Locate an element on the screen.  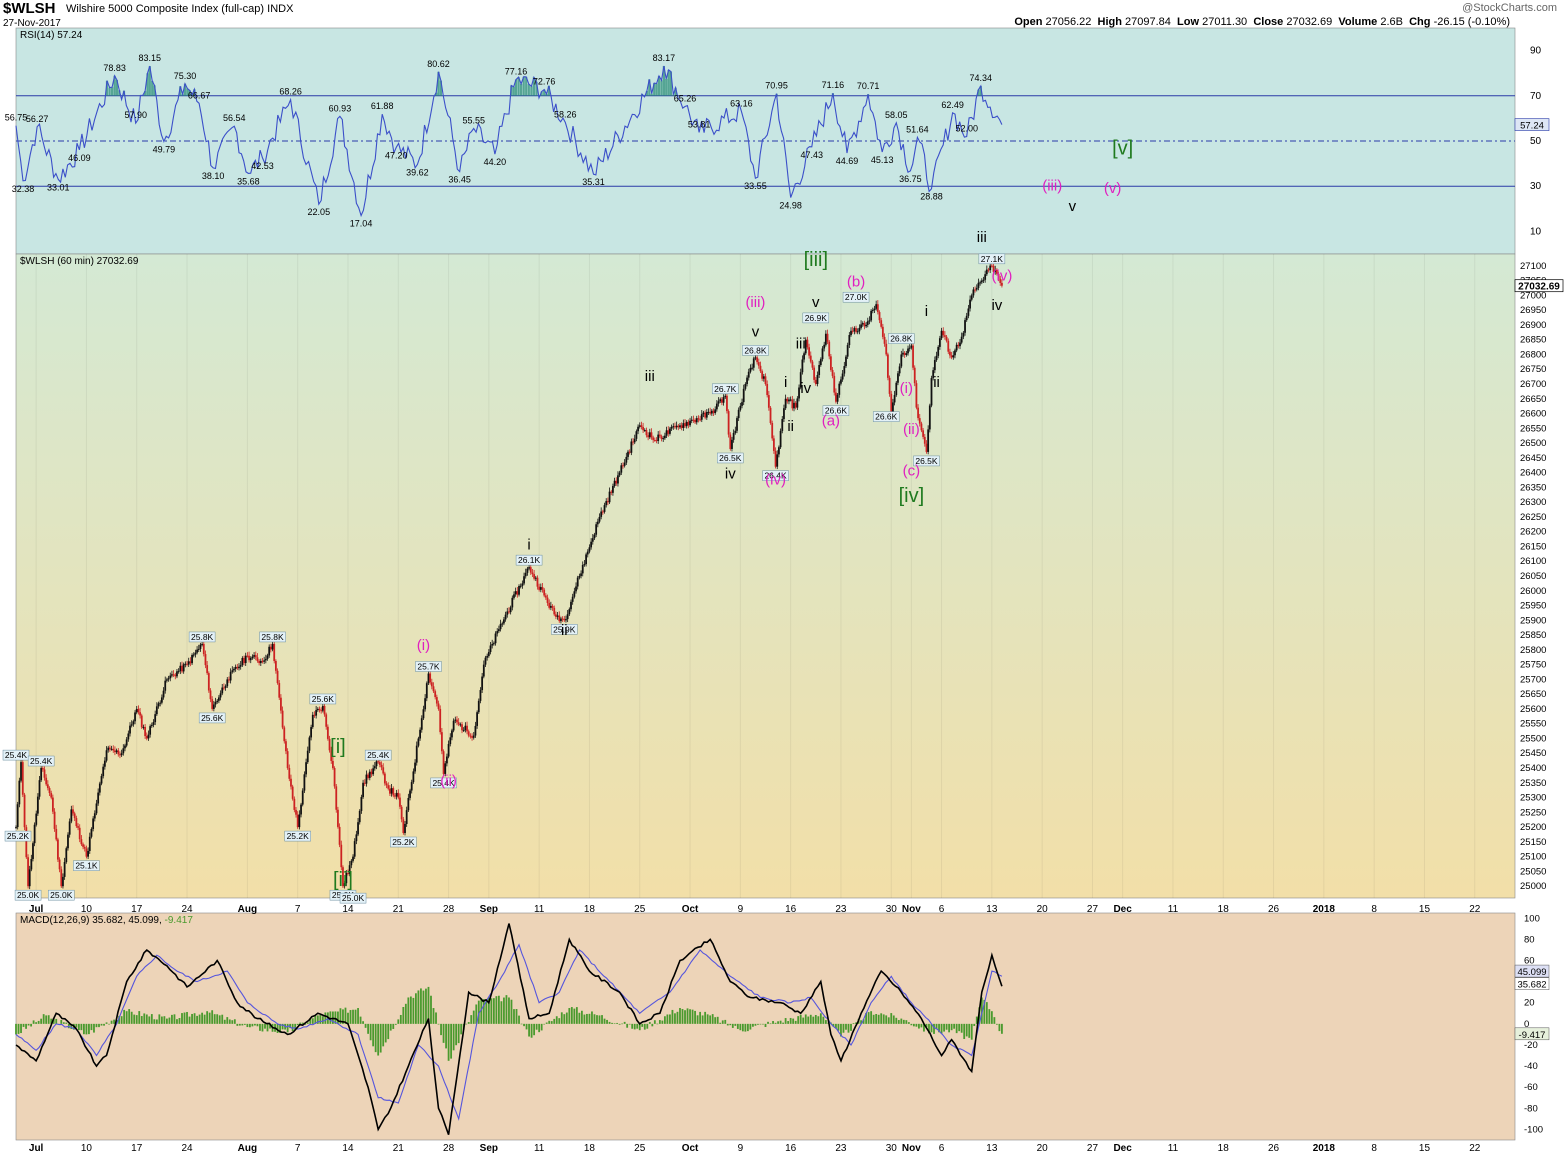
x-tick-label-bottom: 22 is located at coordinates (1475, 1148).